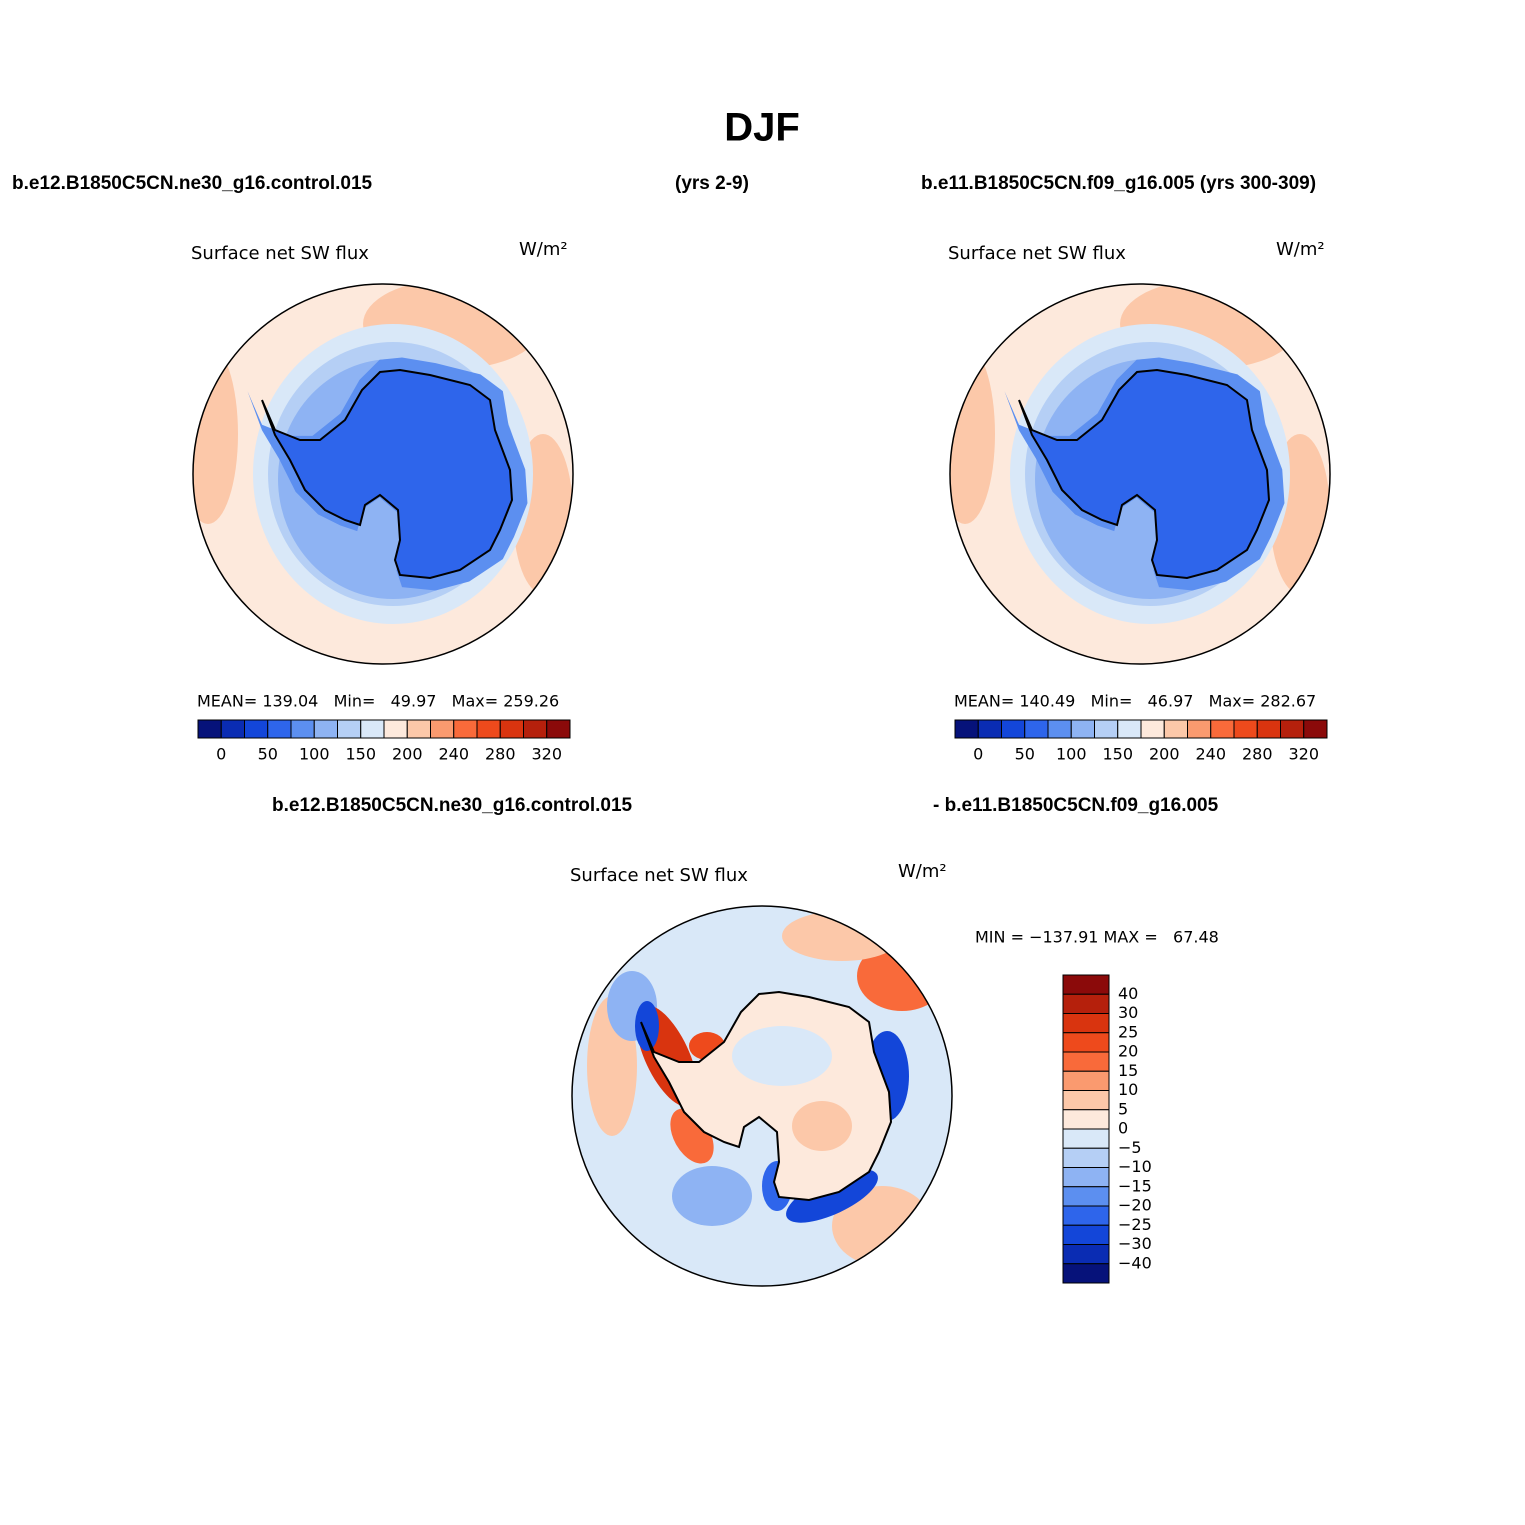 The height and width of the screenshot is (1525, 1525). I want to click on colorbar-label: −20, so click(1135, 1205).